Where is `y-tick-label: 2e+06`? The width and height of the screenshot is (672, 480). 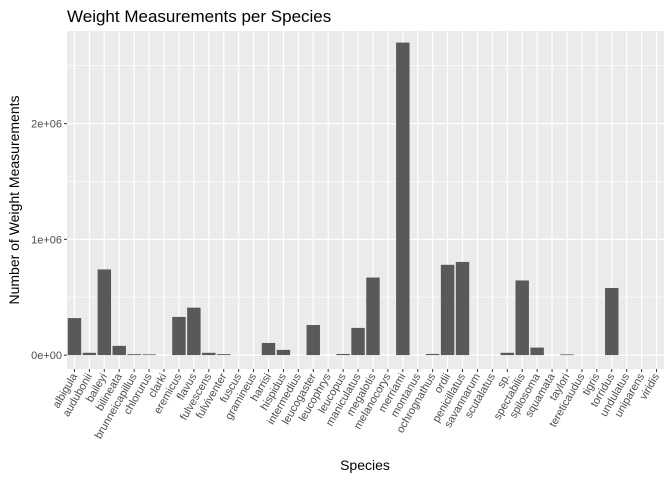 y-tick-label: 2e+06 is located at coordinates (46, 125).